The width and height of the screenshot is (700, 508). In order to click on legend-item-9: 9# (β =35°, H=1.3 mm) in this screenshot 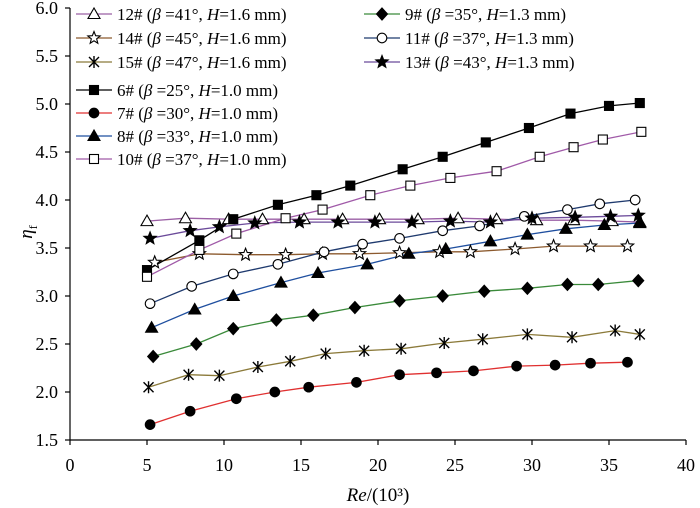, I will do `click(465, 14)`.